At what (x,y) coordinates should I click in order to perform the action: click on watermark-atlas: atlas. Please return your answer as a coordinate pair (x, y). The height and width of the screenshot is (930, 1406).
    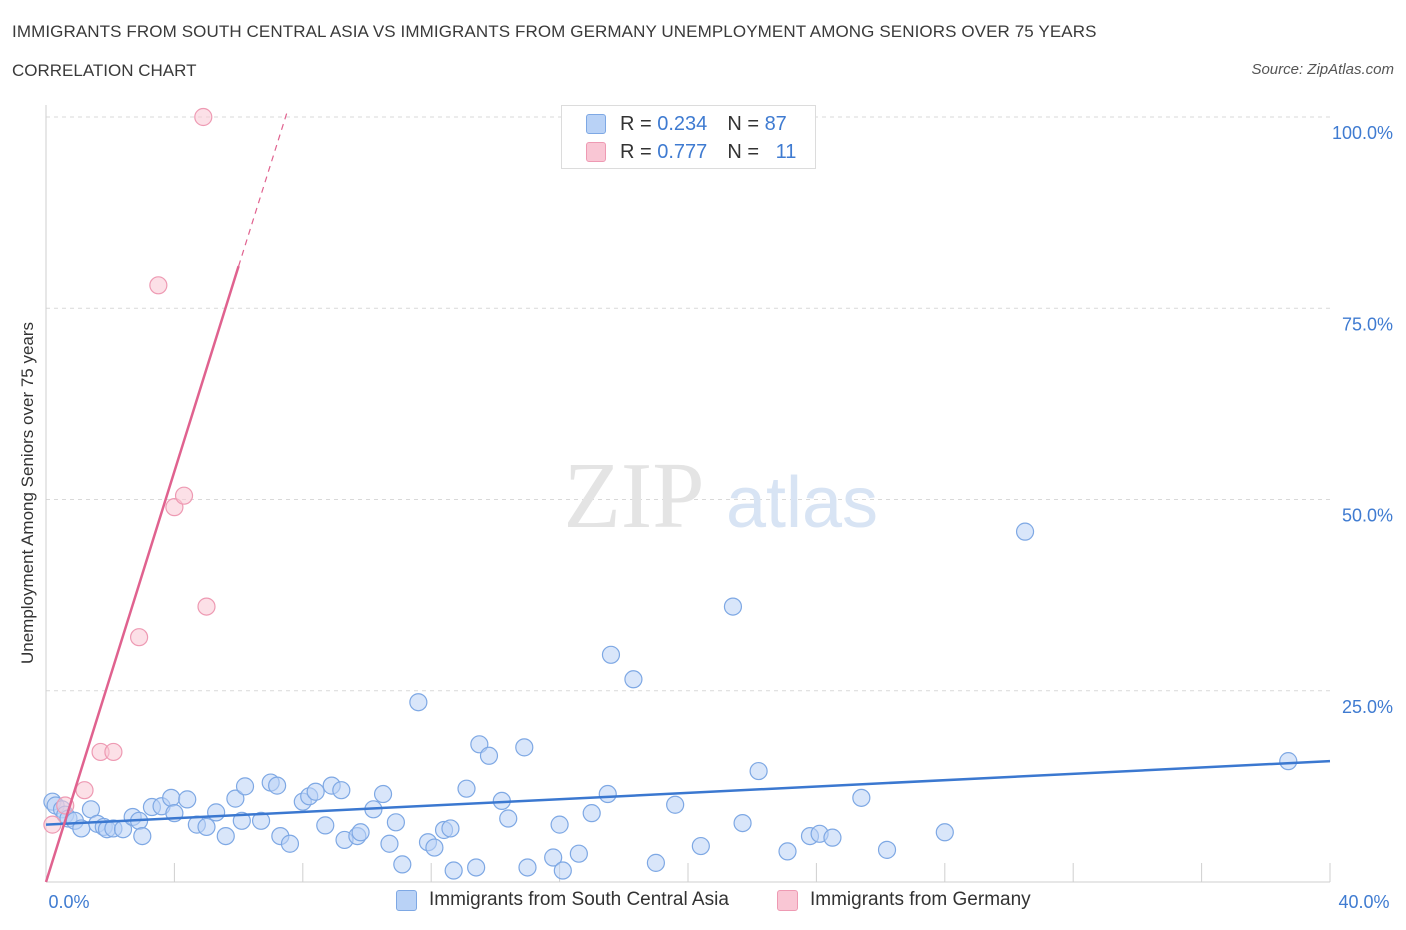
    Looking at the image, I should click on (802, 503).